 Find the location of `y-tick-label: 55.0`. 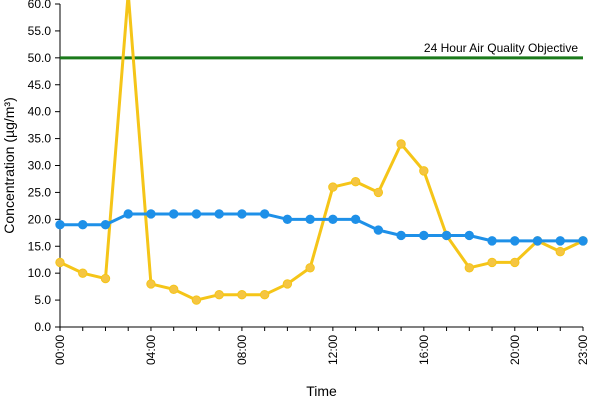

y-tick-label: 55.0 is located at coordinates (40, 31).